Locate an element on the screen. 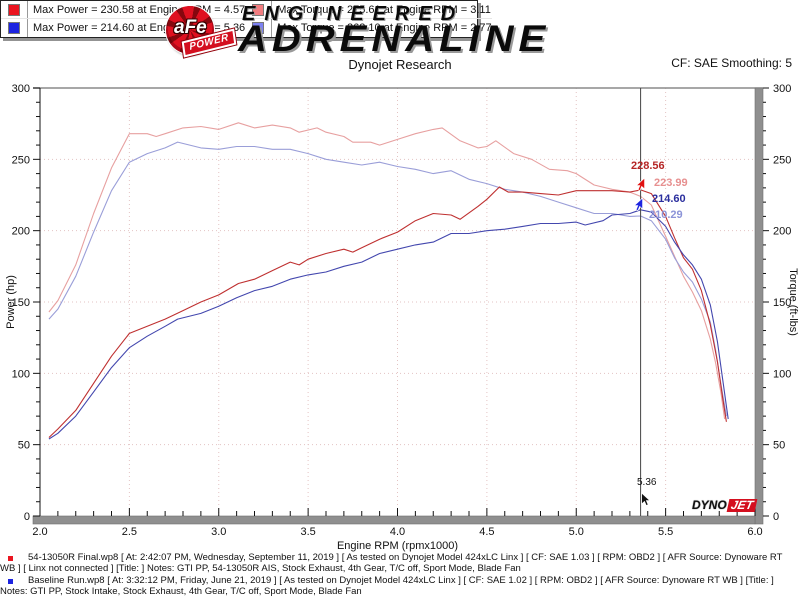 This screenshot has height=600, width=800. svg-text: 2.5 is located at coordinates (129, 532).